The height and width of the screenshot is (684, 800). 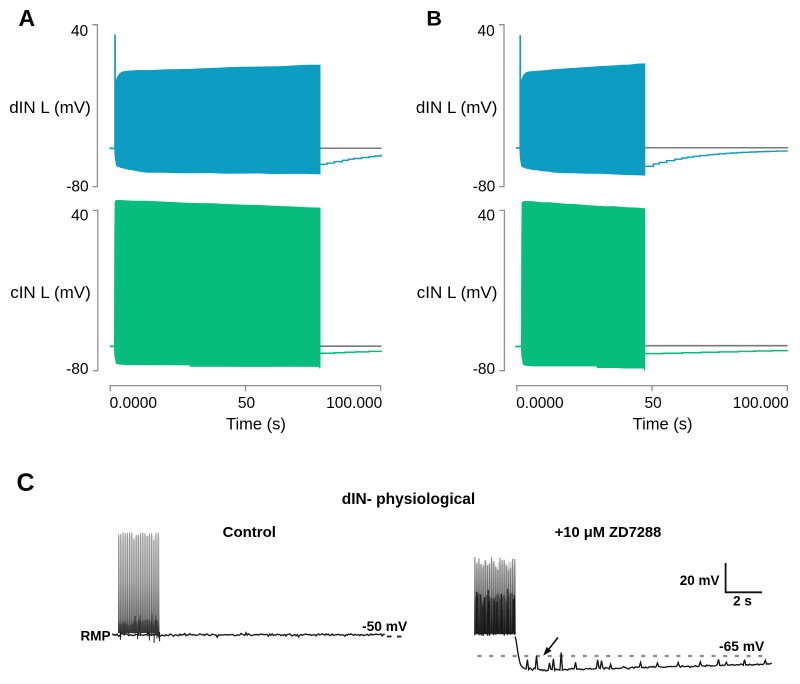 What do you see at coordinates (434, 19) in the screenshot?
I see `svg-text: B` at bounding box center [434, 19].